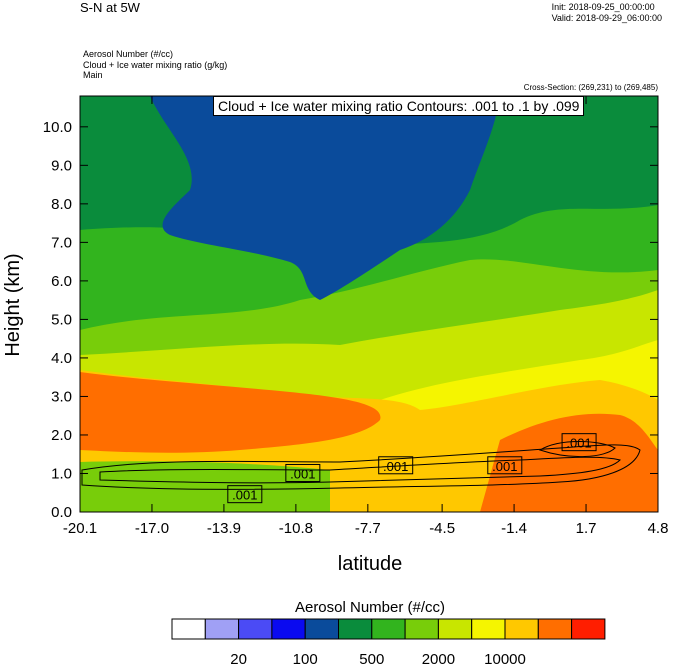 The width and height of the screenshot is (674, 668). What do you see at coordinates (238, 659) in the screenshot?
I see `colorbar-label: 20` at bounding box center [238, 659].